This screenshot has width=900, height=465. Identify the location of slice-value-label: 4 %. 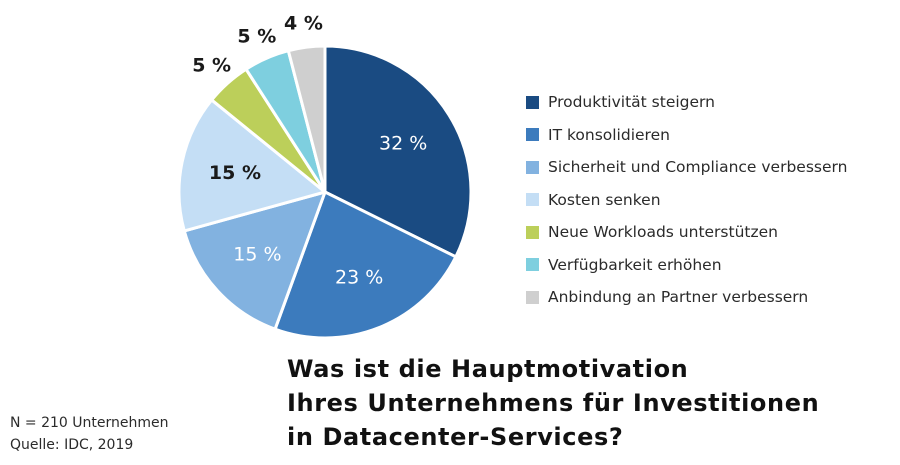
(303, 23).